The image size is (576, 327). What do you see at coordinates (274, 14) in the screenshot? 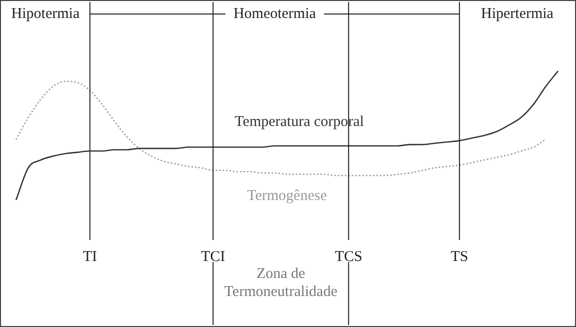
I see `text: Homeotermia` at bounding box center [274, 14].